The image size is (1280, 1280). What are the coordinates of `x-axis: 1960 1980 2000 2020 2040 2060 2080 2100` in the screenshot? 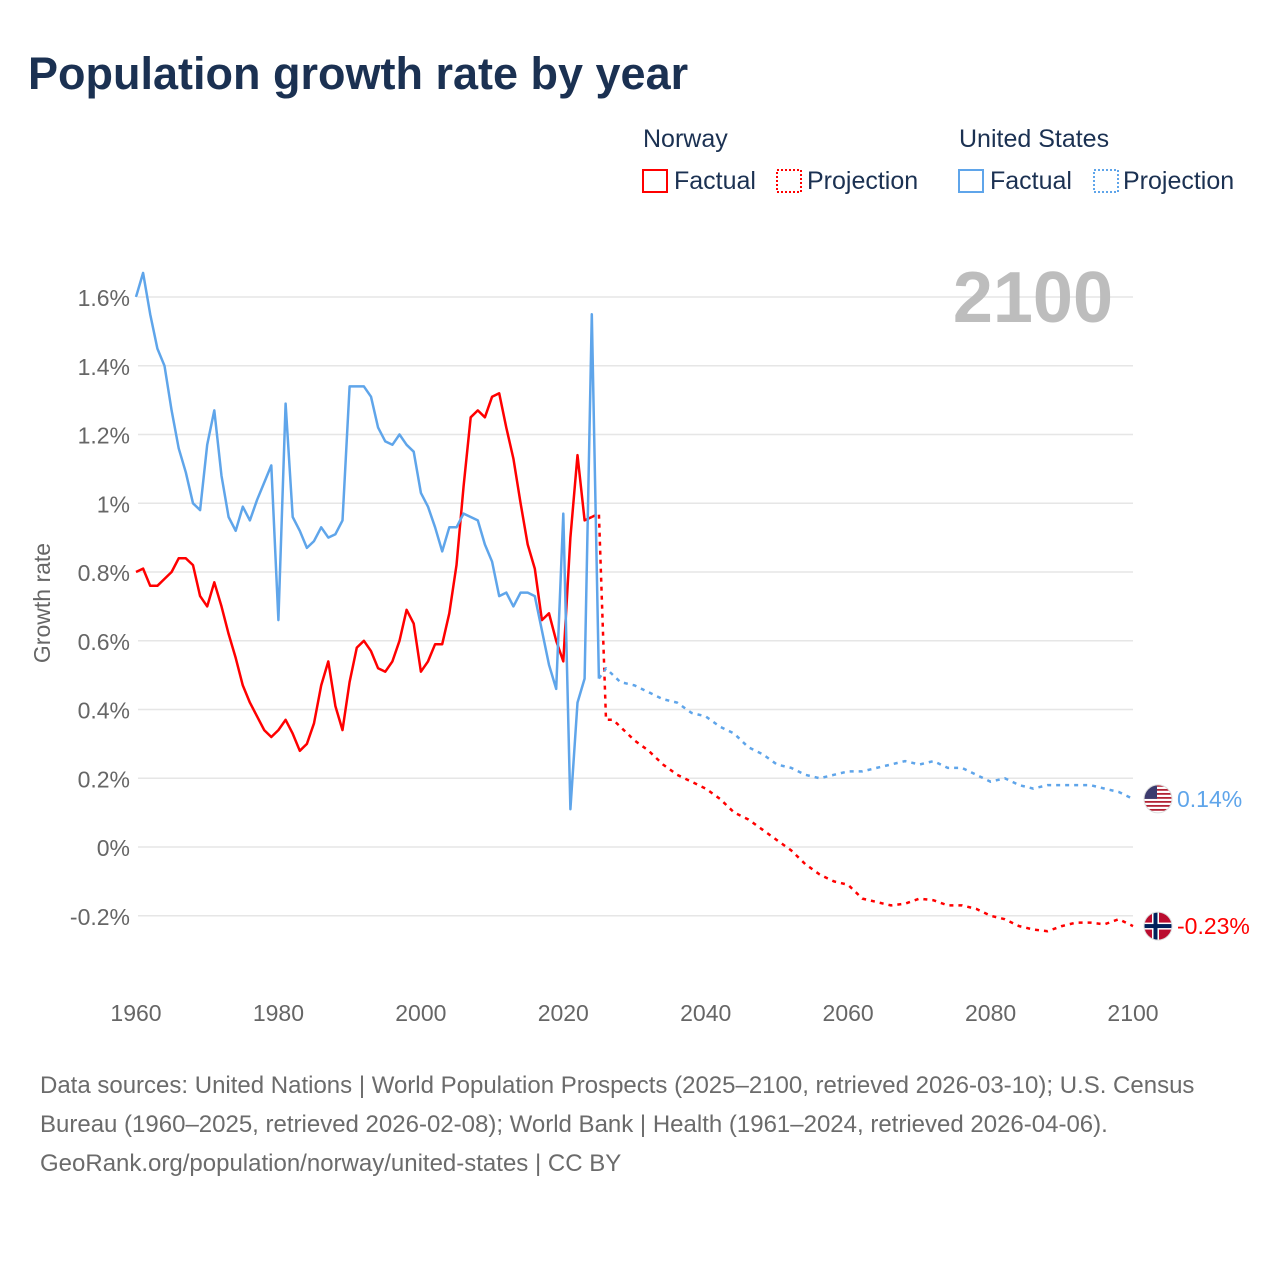 It's located at (634, 1013).